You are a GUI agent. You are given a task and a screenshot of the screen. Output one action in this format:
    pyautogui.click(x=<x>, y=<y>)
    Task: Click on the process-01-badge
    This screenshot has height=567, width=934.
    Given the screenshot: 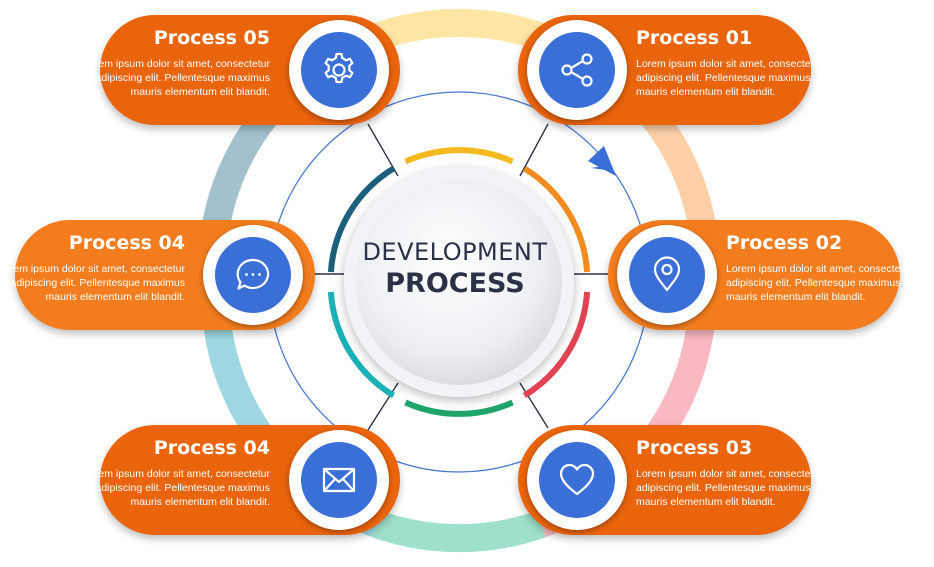 What is the action you would take?
    pyautogui.click(x=577, y=70)
    